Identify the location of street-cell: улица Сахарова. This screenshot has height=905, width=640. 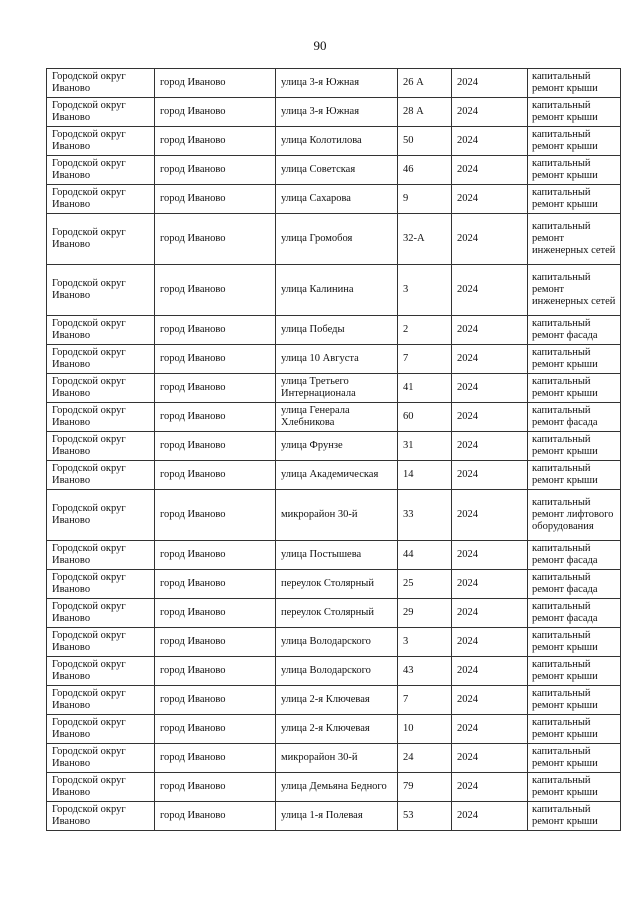
(336, 199).